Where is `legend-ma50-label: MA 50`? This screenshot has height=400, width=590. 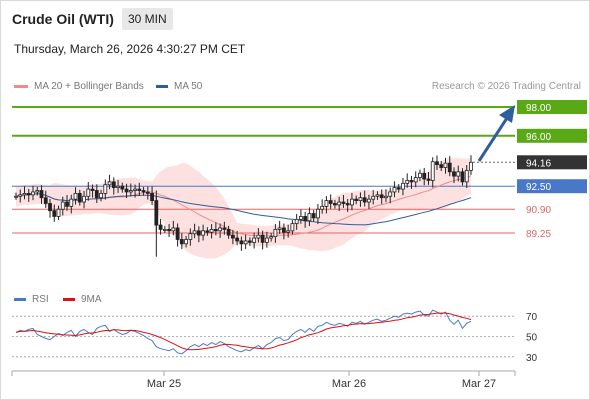 legend-ma50-label: MA 50 is located at coordinates (188, 86).